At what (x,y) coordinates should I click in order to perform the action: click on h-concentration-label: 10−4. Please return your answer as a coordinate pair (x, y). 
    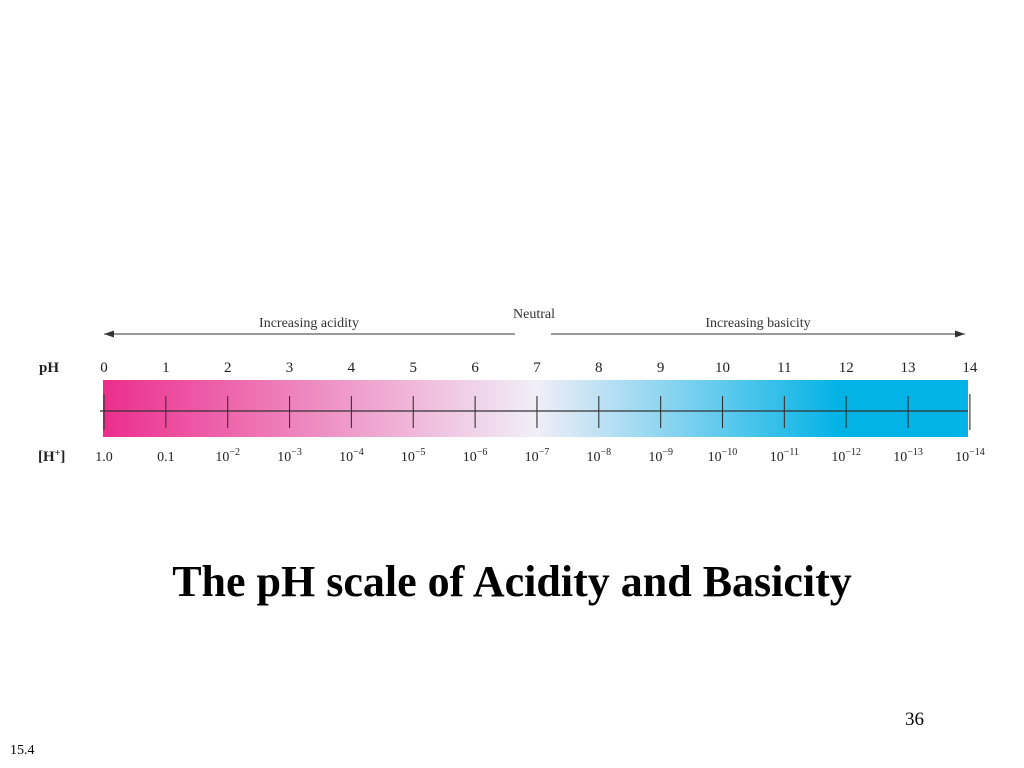
    Looking at the image, I should click on (351, 456).